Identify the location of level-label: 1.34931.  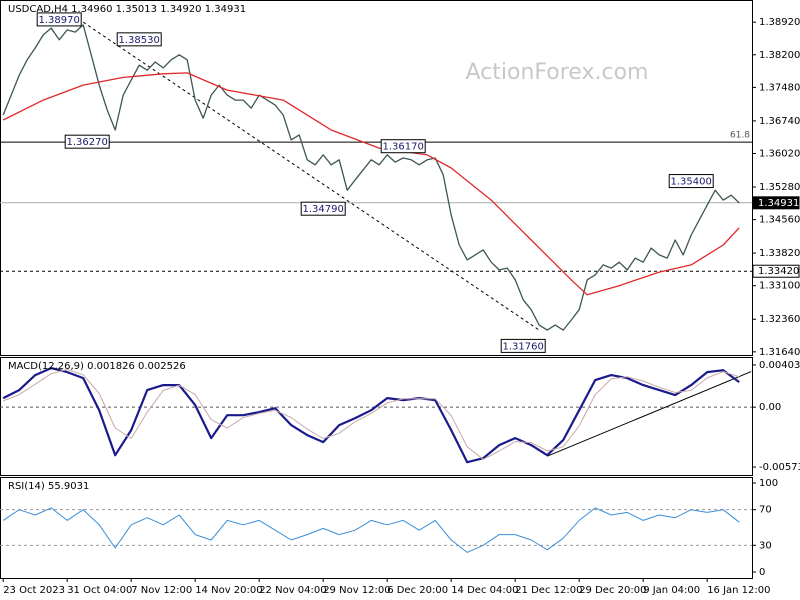
(778, 203).